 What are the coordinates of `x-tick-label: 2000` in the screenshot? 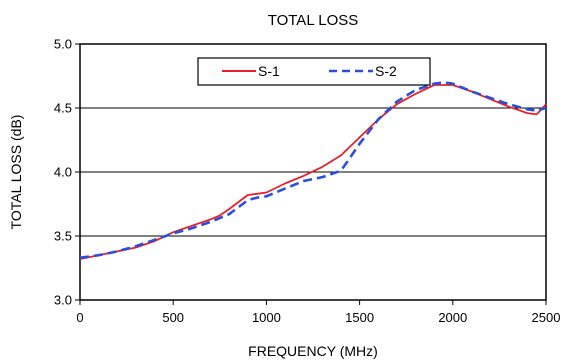 It's located at (452, 317).